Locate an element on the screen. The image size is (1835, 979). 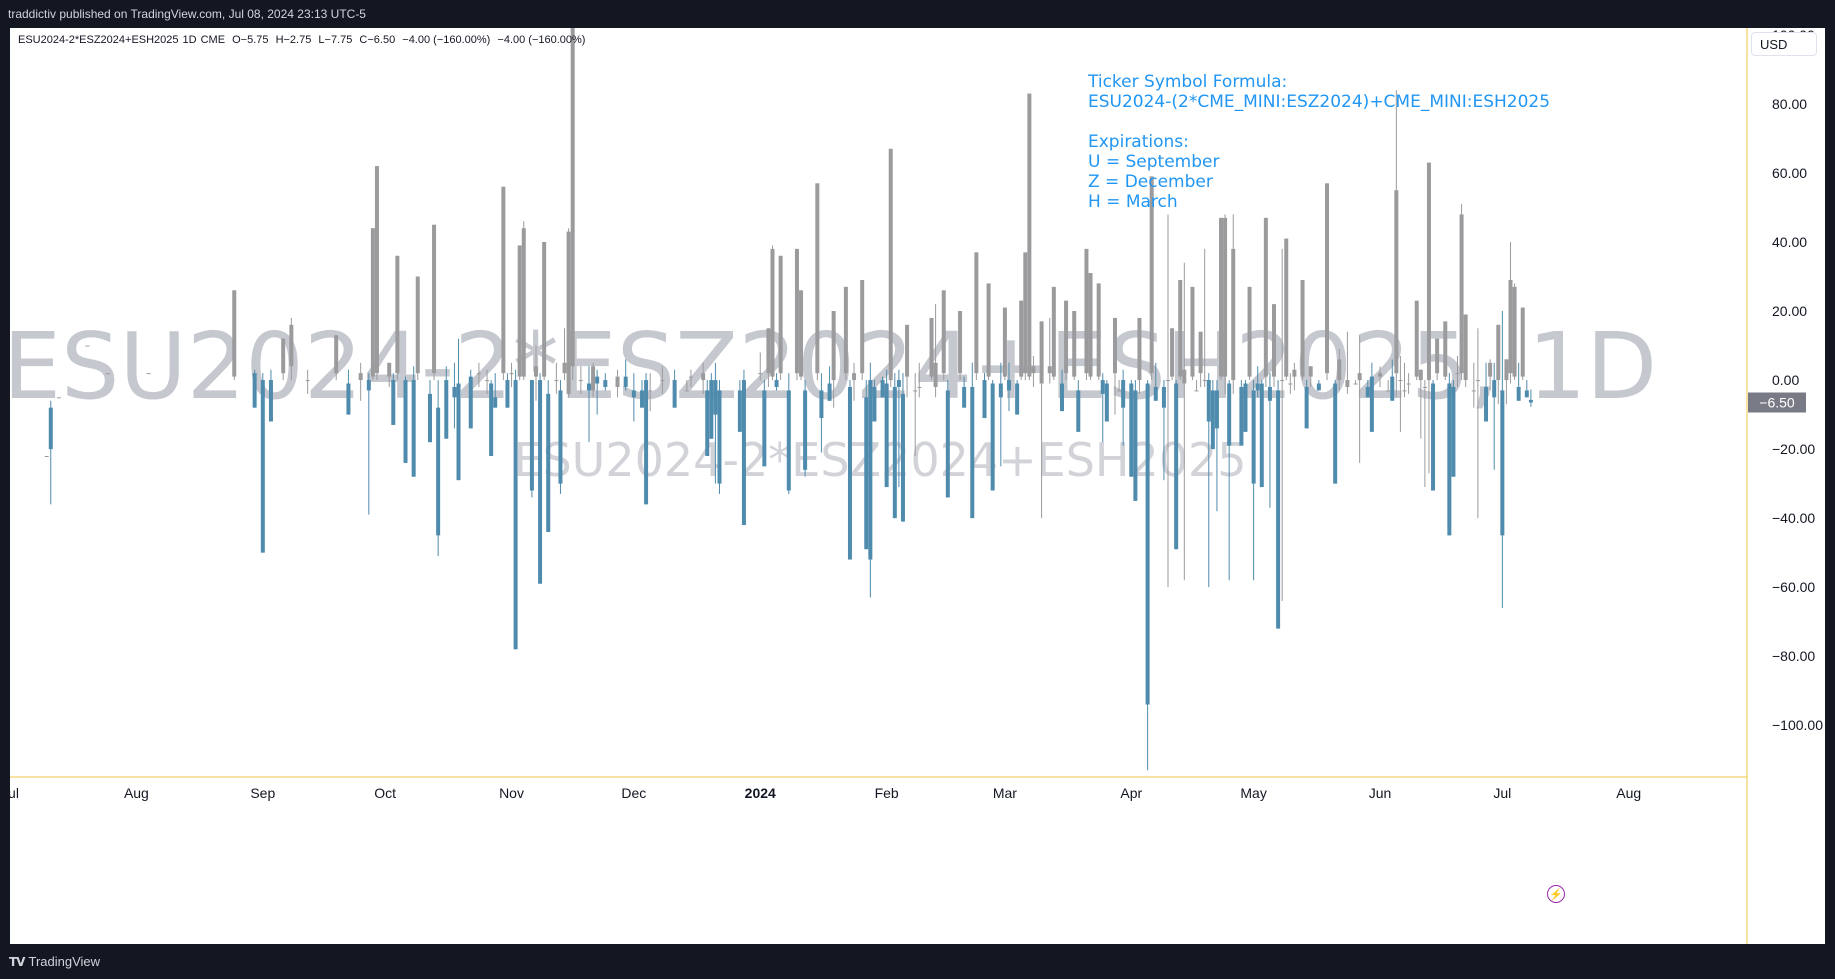
legend-symbol: ESU2024-2*ESZ2024+ESH2025 is located at coordinates (98, 40).